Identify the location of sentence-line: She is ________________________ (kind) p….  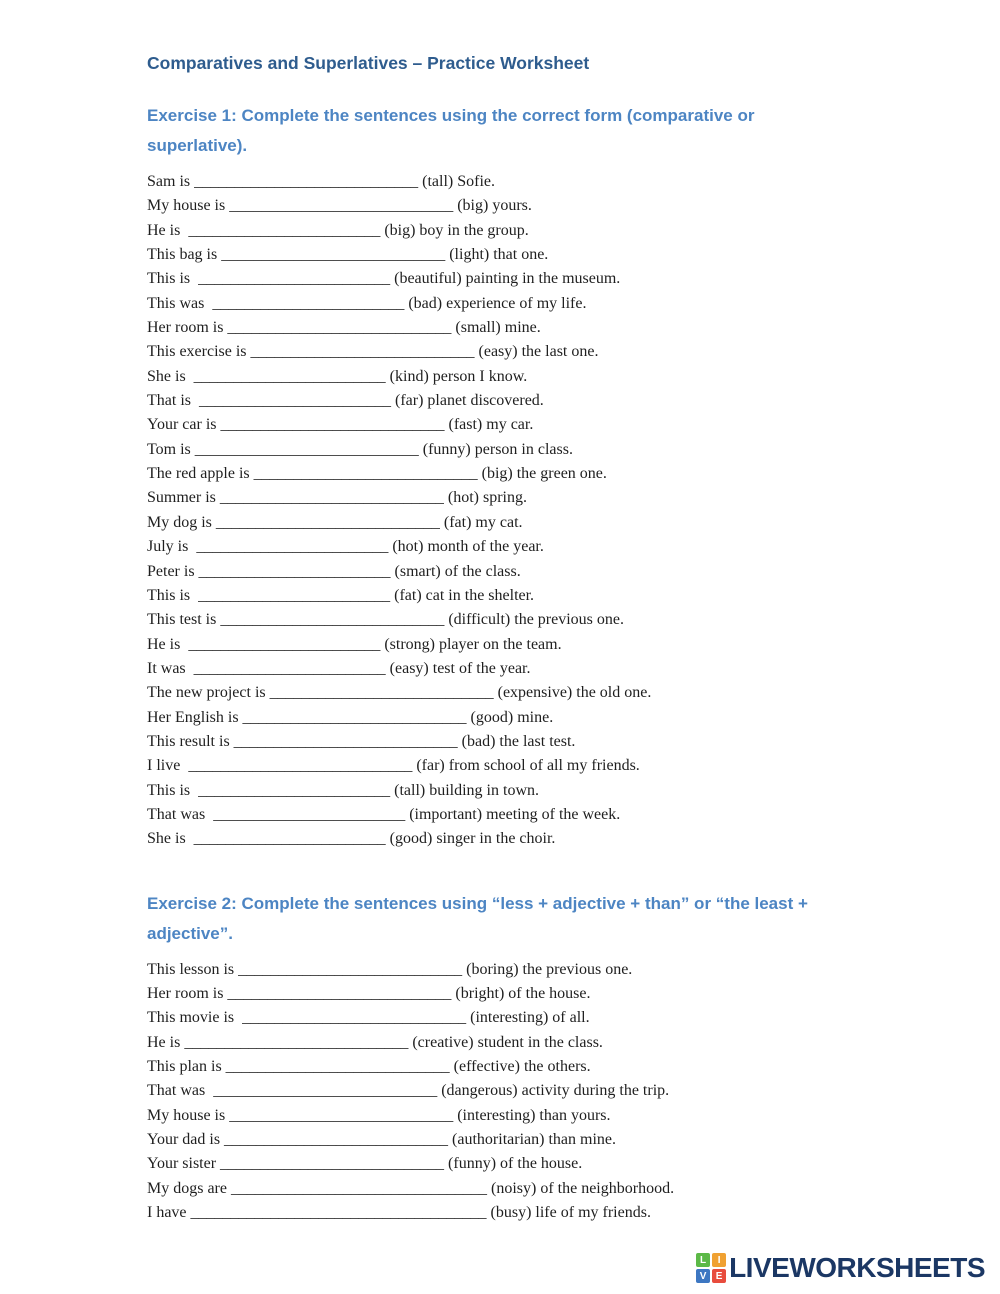
(337, 376).